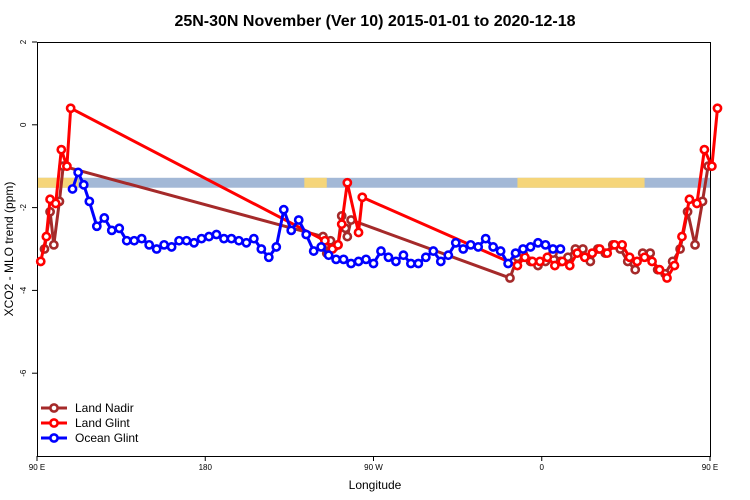  I want to click on y-tick-label: 0, so click(23, 124).